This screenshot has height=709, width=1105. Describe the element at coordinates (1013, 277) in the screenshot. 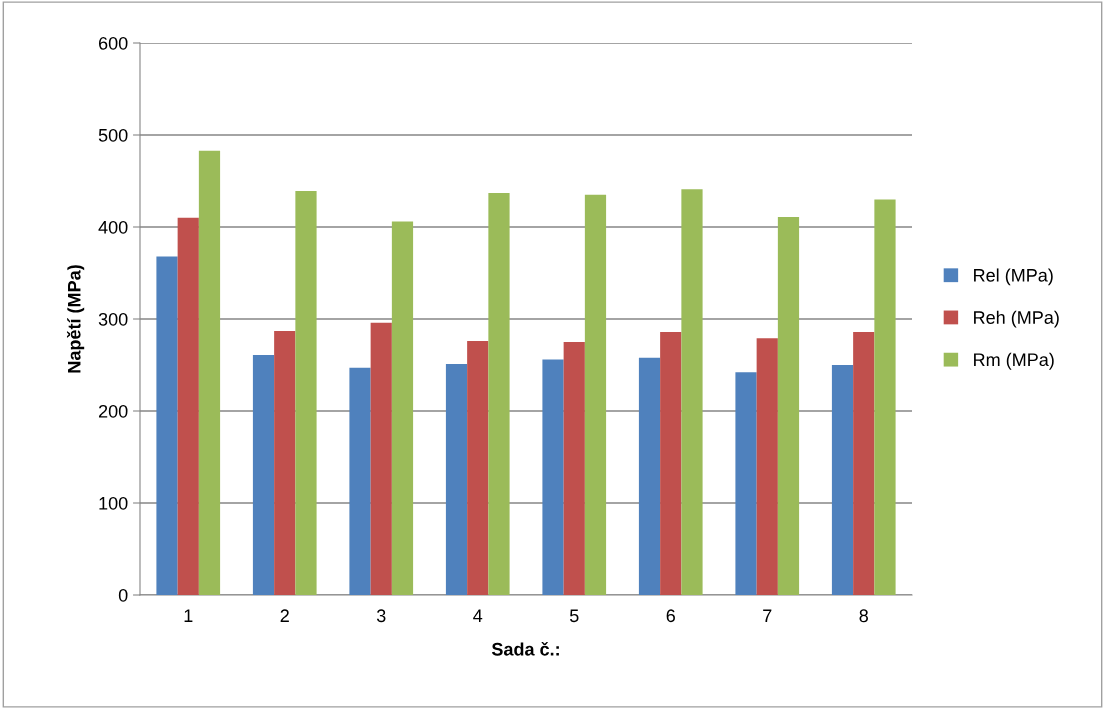

I see `legend-label: Rel (MPa)` at that location.